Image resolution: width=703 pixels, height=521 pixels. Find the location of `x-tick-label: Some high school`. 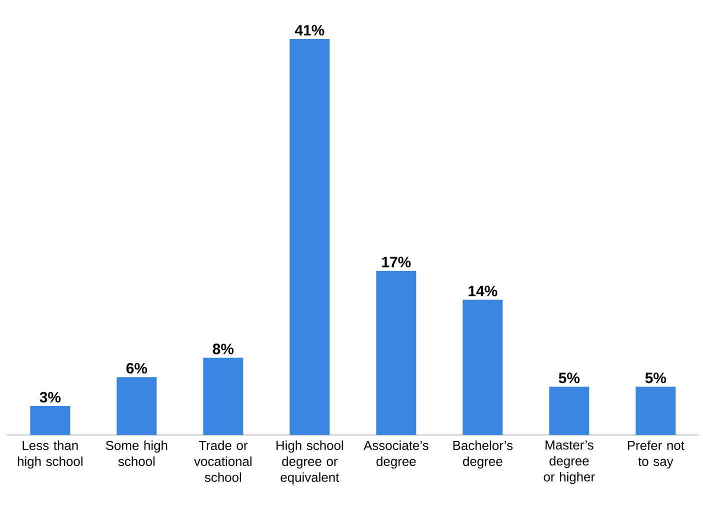

x-tick-label: Some high school is located at coordinates (137, 453).